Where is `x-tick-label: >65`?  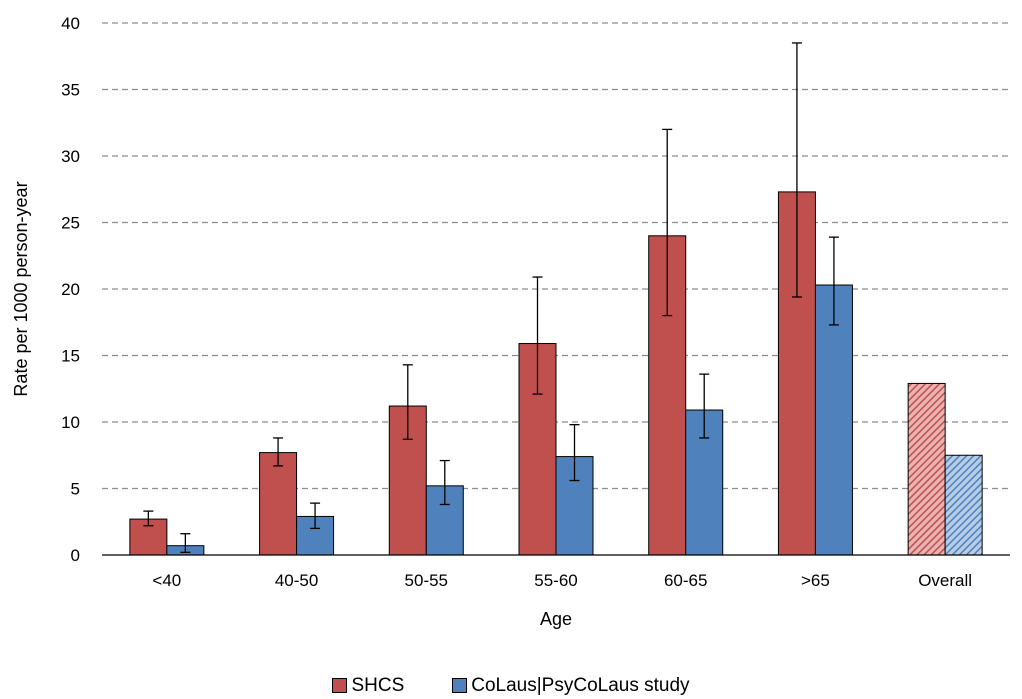
x-tick-label: >65 is located at coordinates (815, 580).